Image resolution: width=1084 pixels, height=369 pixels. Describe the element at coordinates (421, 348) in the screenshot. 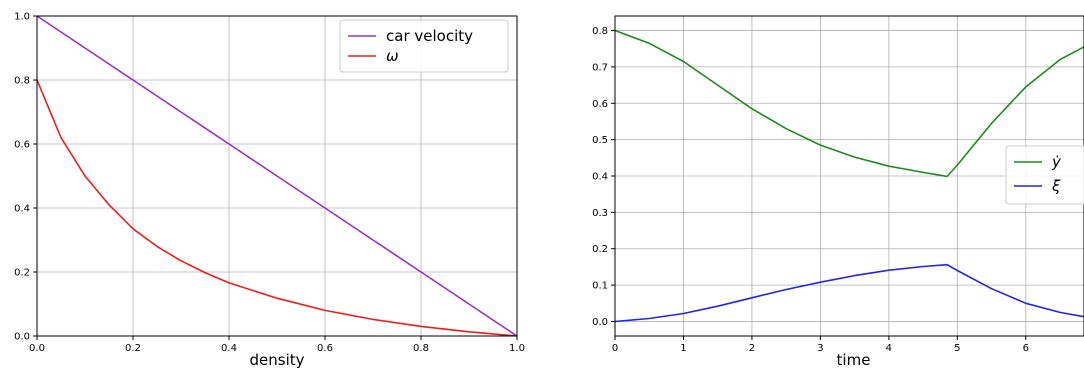

I see `x-tick-label: 0.8` at that location.